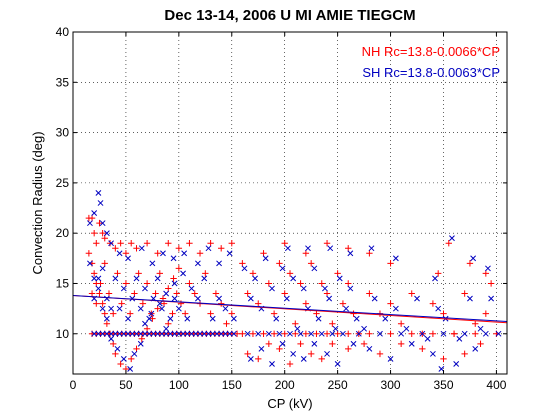  I want to click on fit-lines, so click(290, 309).